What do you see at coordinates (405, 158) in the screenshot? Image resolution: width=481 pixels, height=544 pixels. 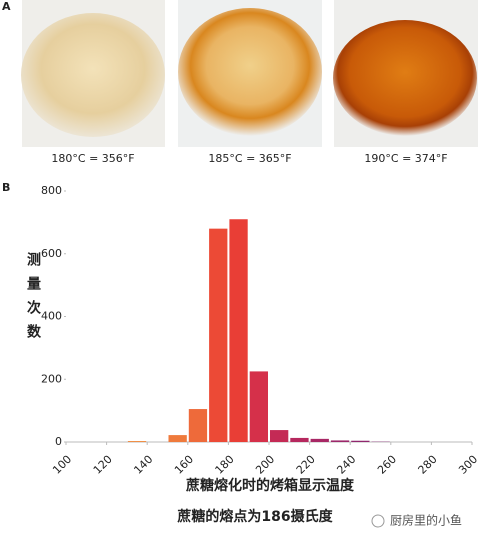 I see `photo-caption: 190°C = 374°F` at bounding box center [405, 158].